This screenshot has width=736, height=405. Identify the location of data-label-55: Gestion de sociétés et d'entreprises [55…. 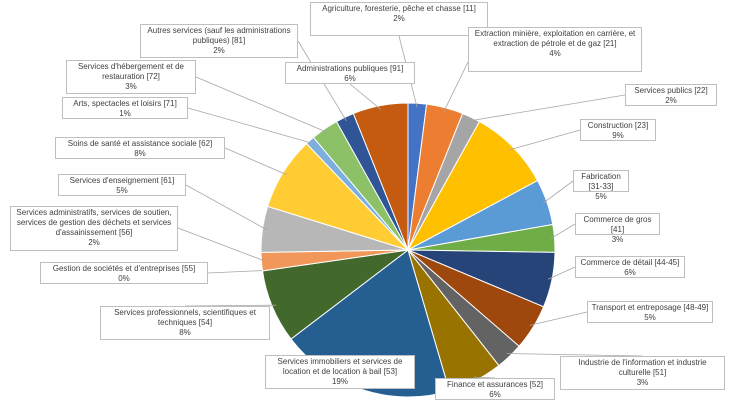
(124, 273).